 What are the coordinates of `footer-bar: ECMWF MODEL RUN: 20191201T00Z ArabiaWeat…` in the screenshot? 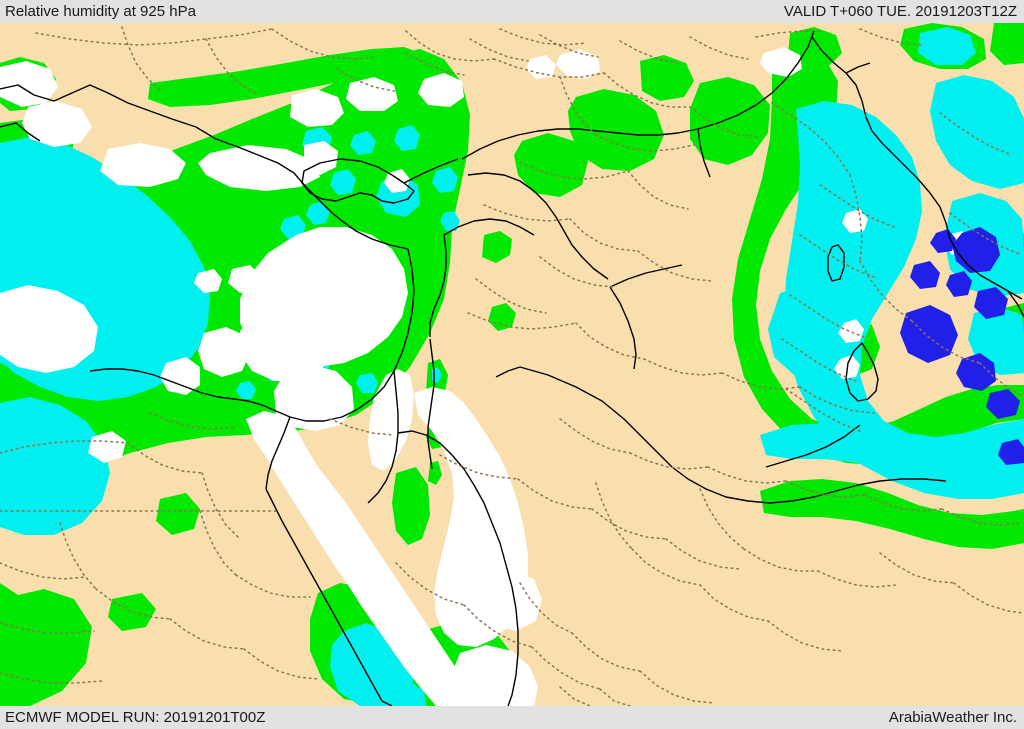 It's located at (512, 717).